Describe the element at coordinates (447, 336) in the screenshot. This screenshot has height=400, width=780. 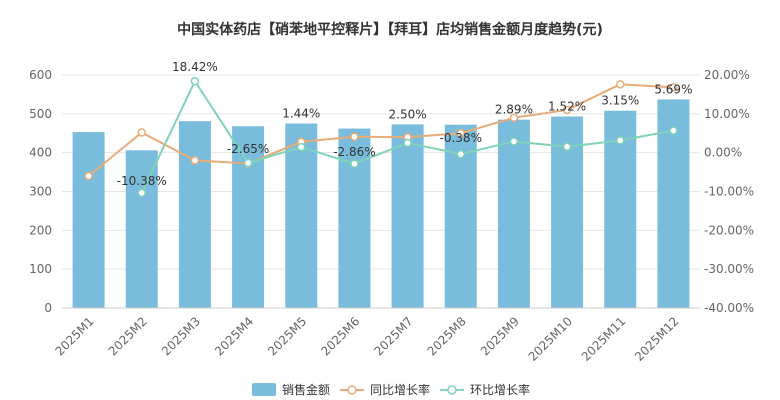
I see `x-axis-tick-label: 2025M8` at that location.